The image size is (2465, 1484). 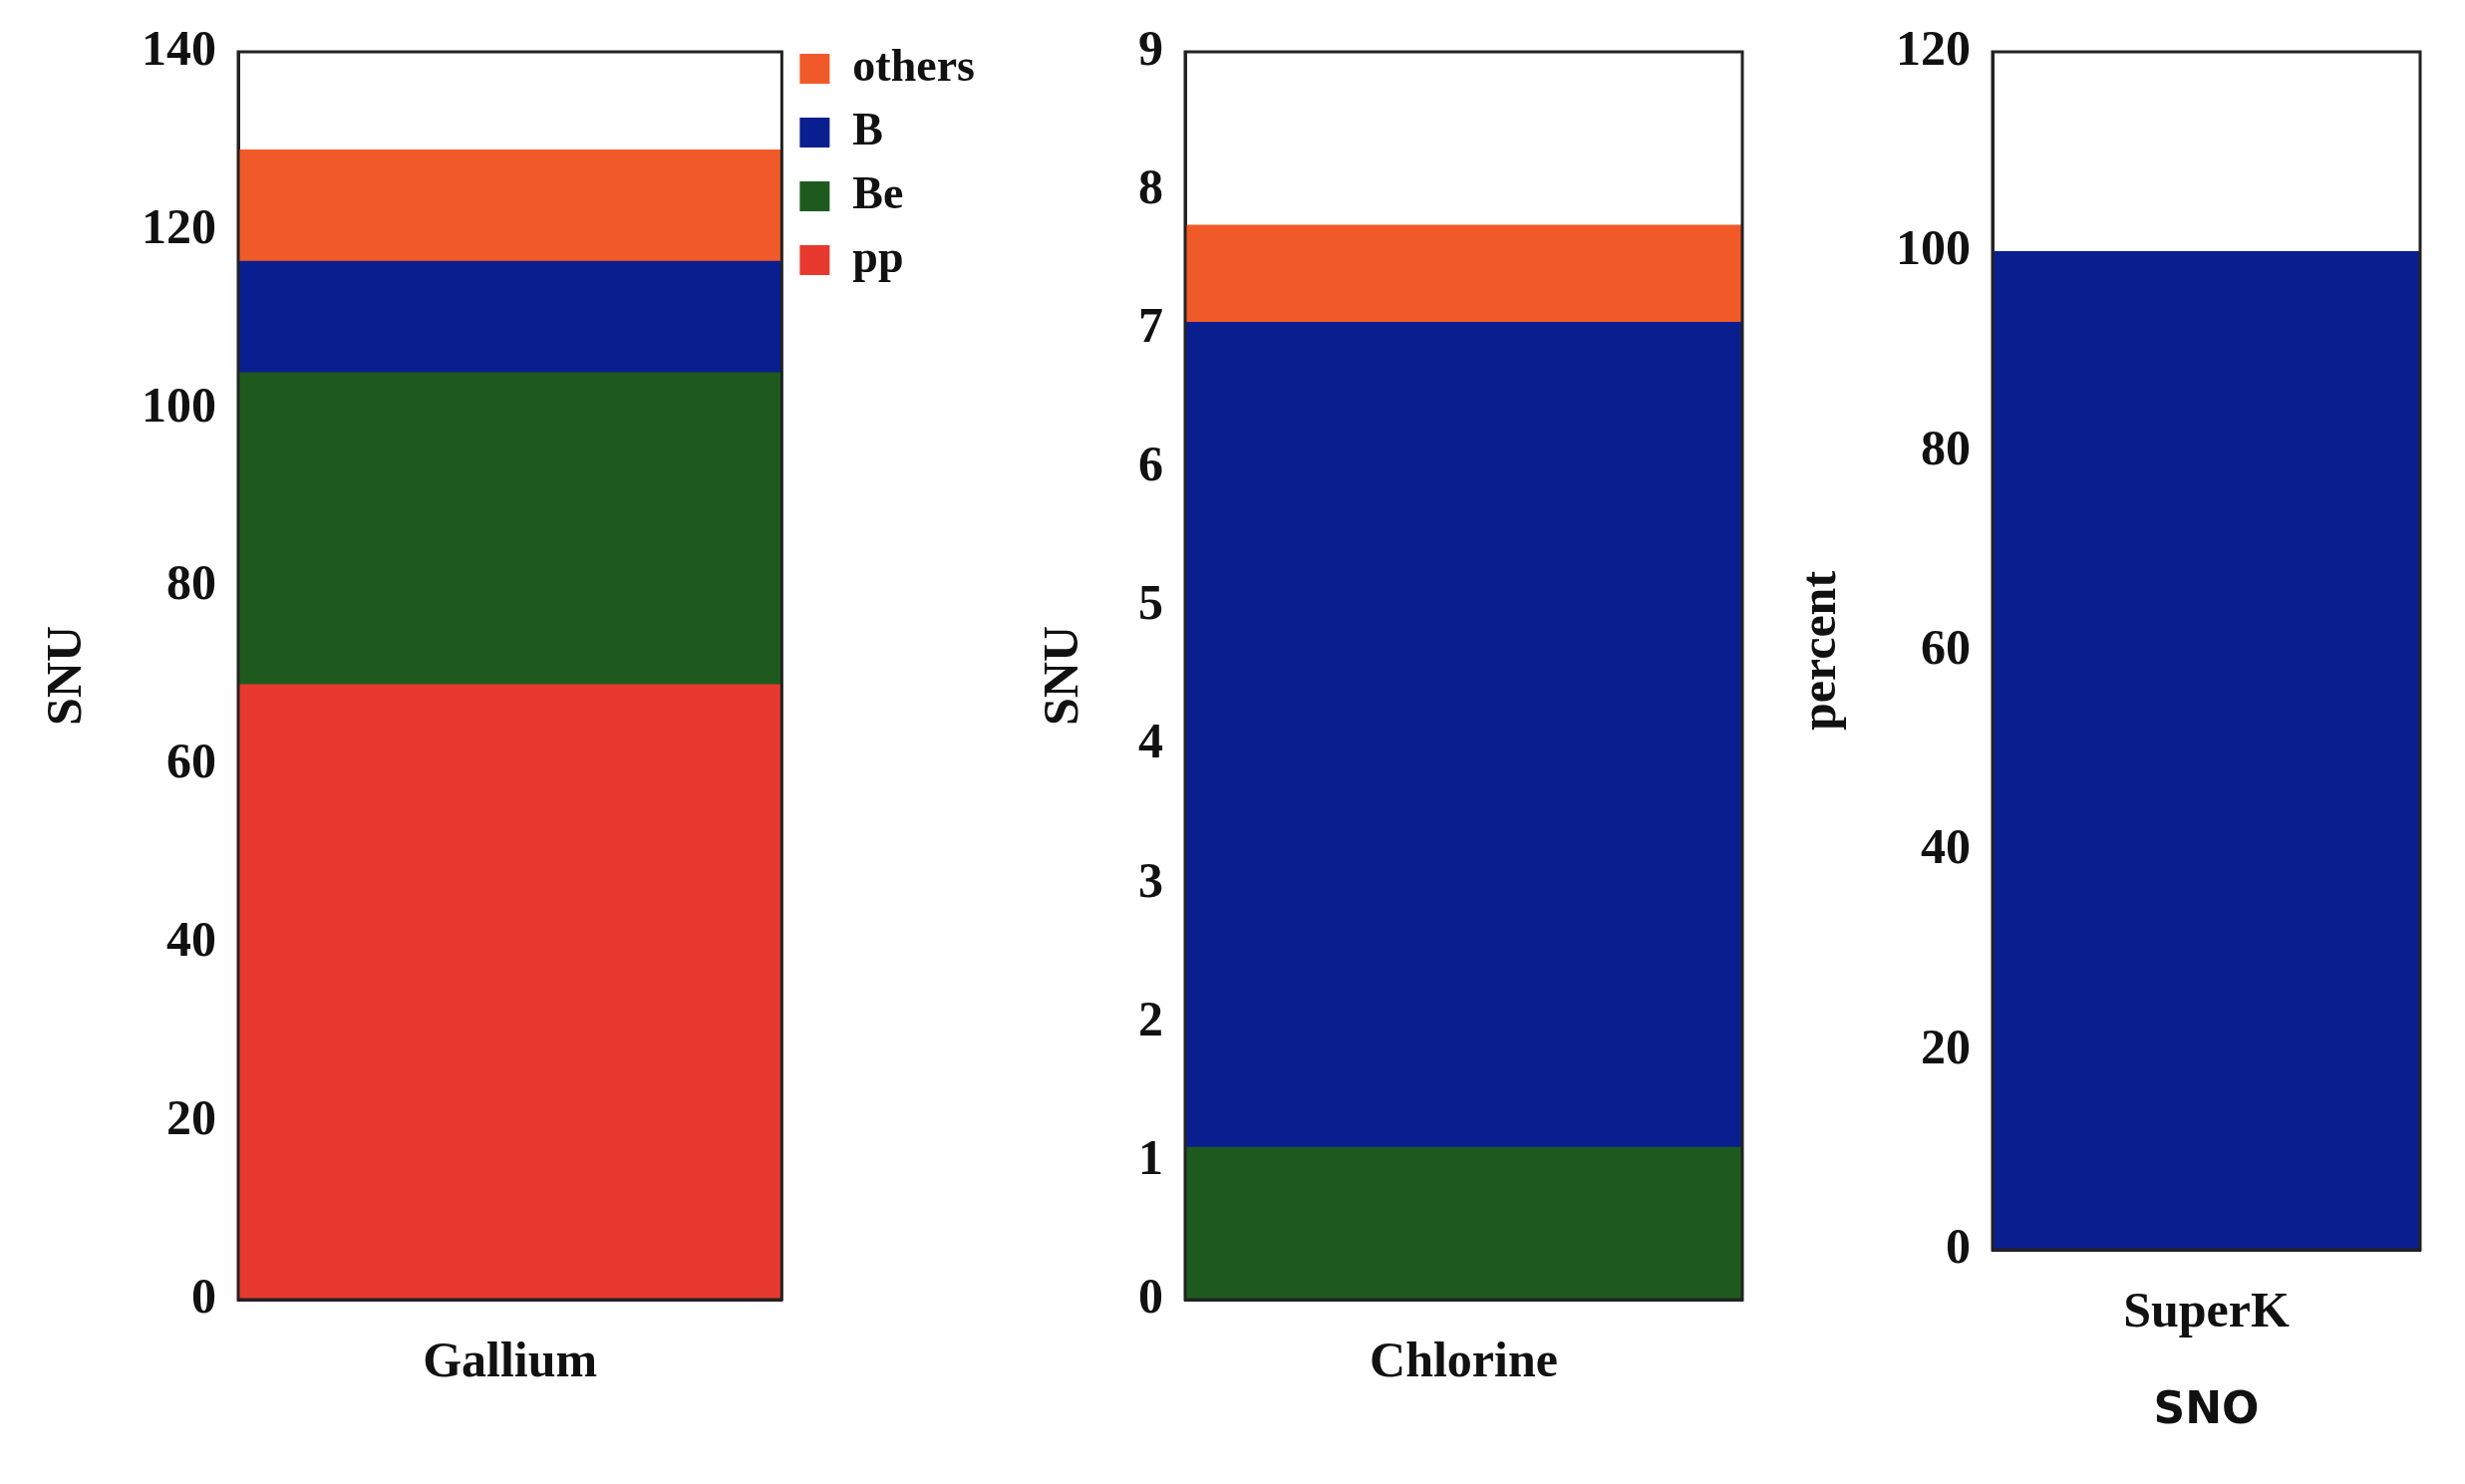 I want to click on x-tick-label: SuperK, so click(x=2207, y=1309).